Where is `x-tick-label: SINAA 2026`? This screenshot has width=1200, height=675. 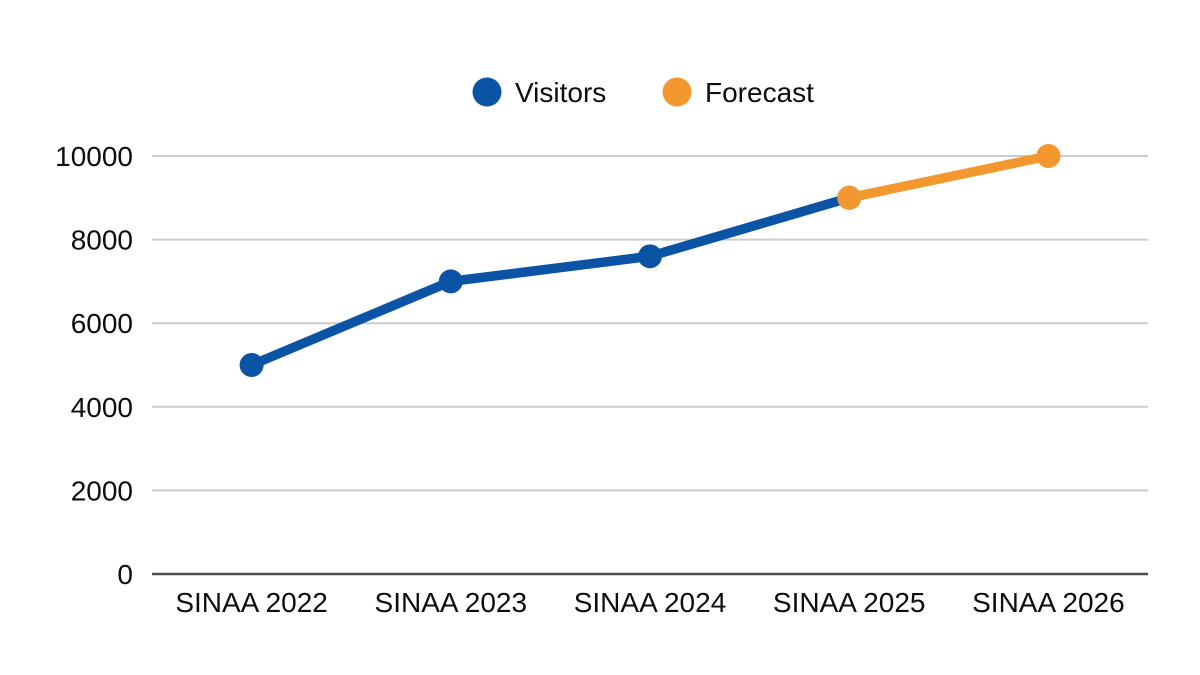 x-tick-label: SINAA 2026 is located at coordinates (1048, 602).